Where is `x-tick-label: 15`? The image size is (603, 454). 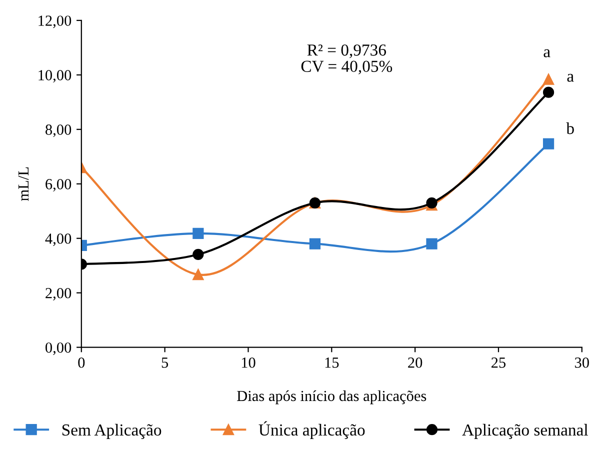
x-tick-label: 15 is located at coordinates (332, 363).